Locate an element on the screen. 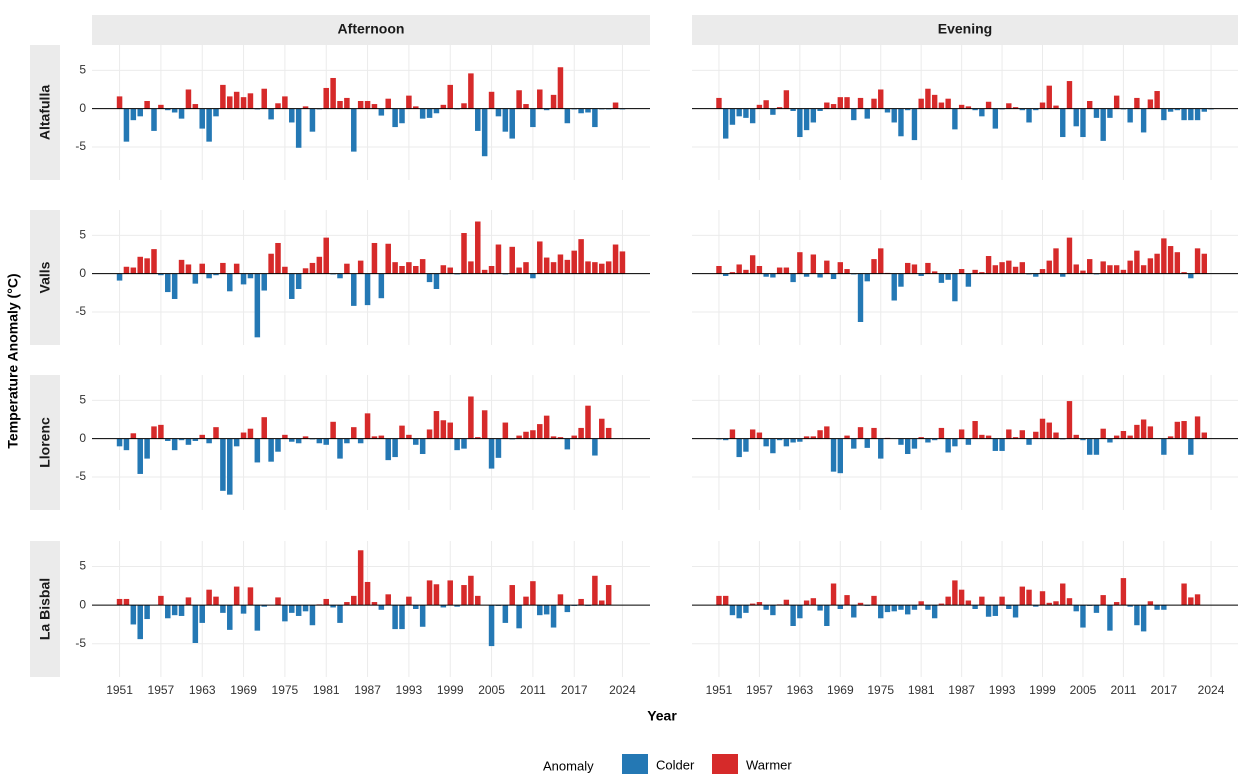 This screenshot has height=775, width=1242. x-tick-label: 1993 is located at coordinates (1002, 690).